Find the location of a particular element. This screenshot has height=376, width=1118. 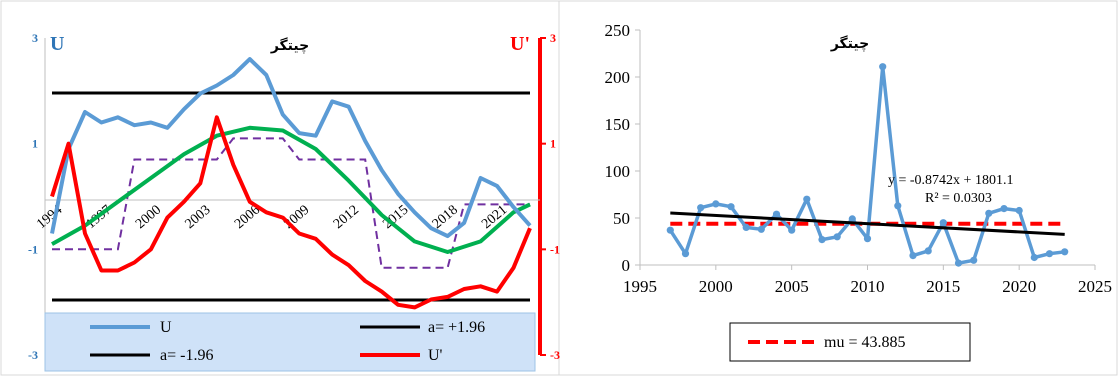

legend-mu-label: mu = 43.885 is located at coordinates (864, 342).